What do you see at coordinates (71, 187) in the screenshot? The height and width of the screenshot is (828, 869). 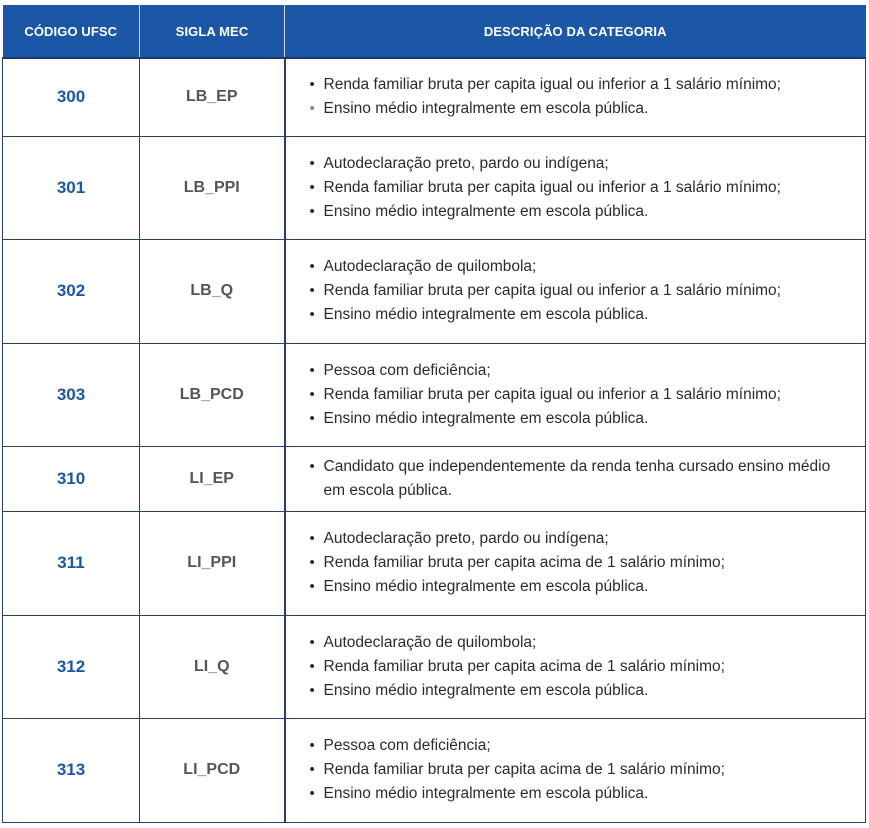 I see `codigo-ufsc-cell: 301` at bounding box center [71, 187].